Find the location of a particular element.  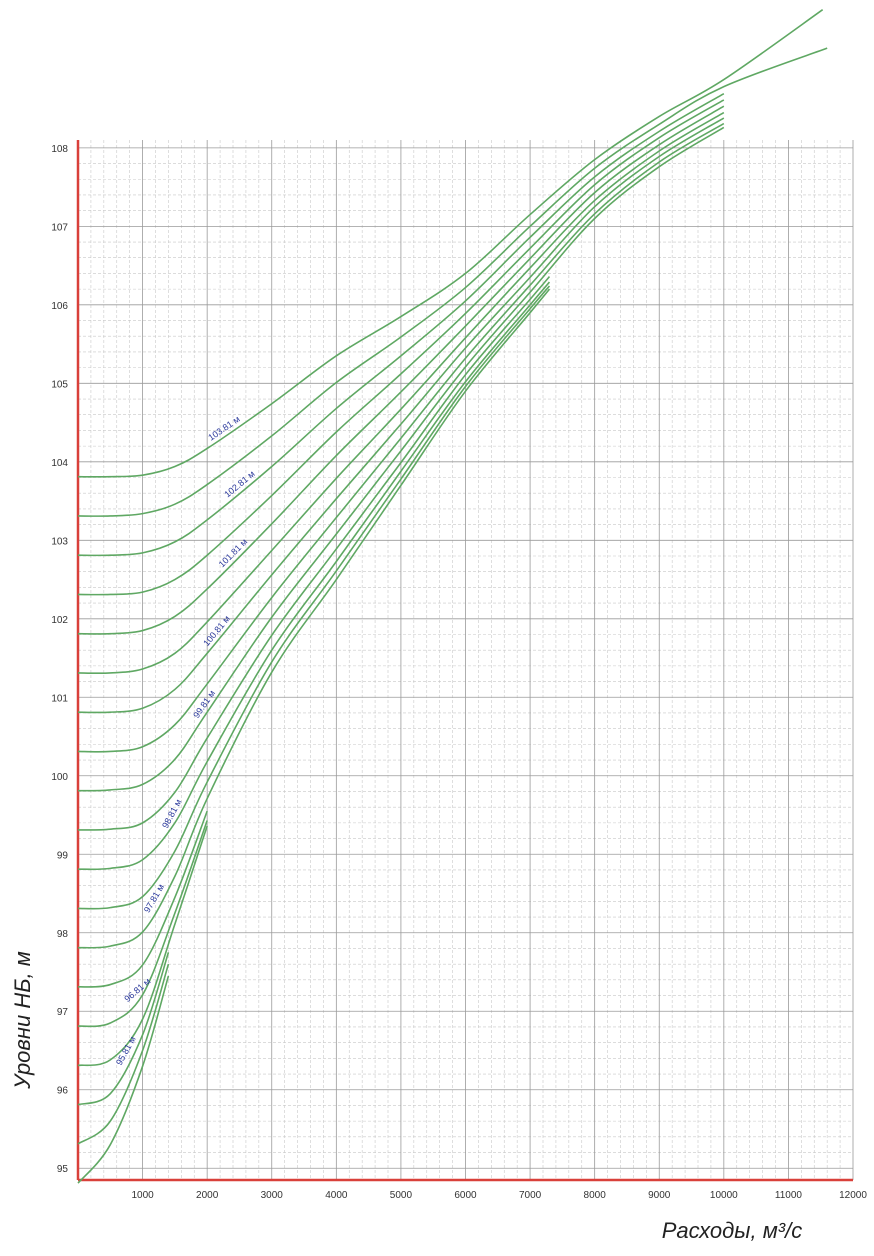

x-tick-label: 3000 is located at coordinates (272, 1195).